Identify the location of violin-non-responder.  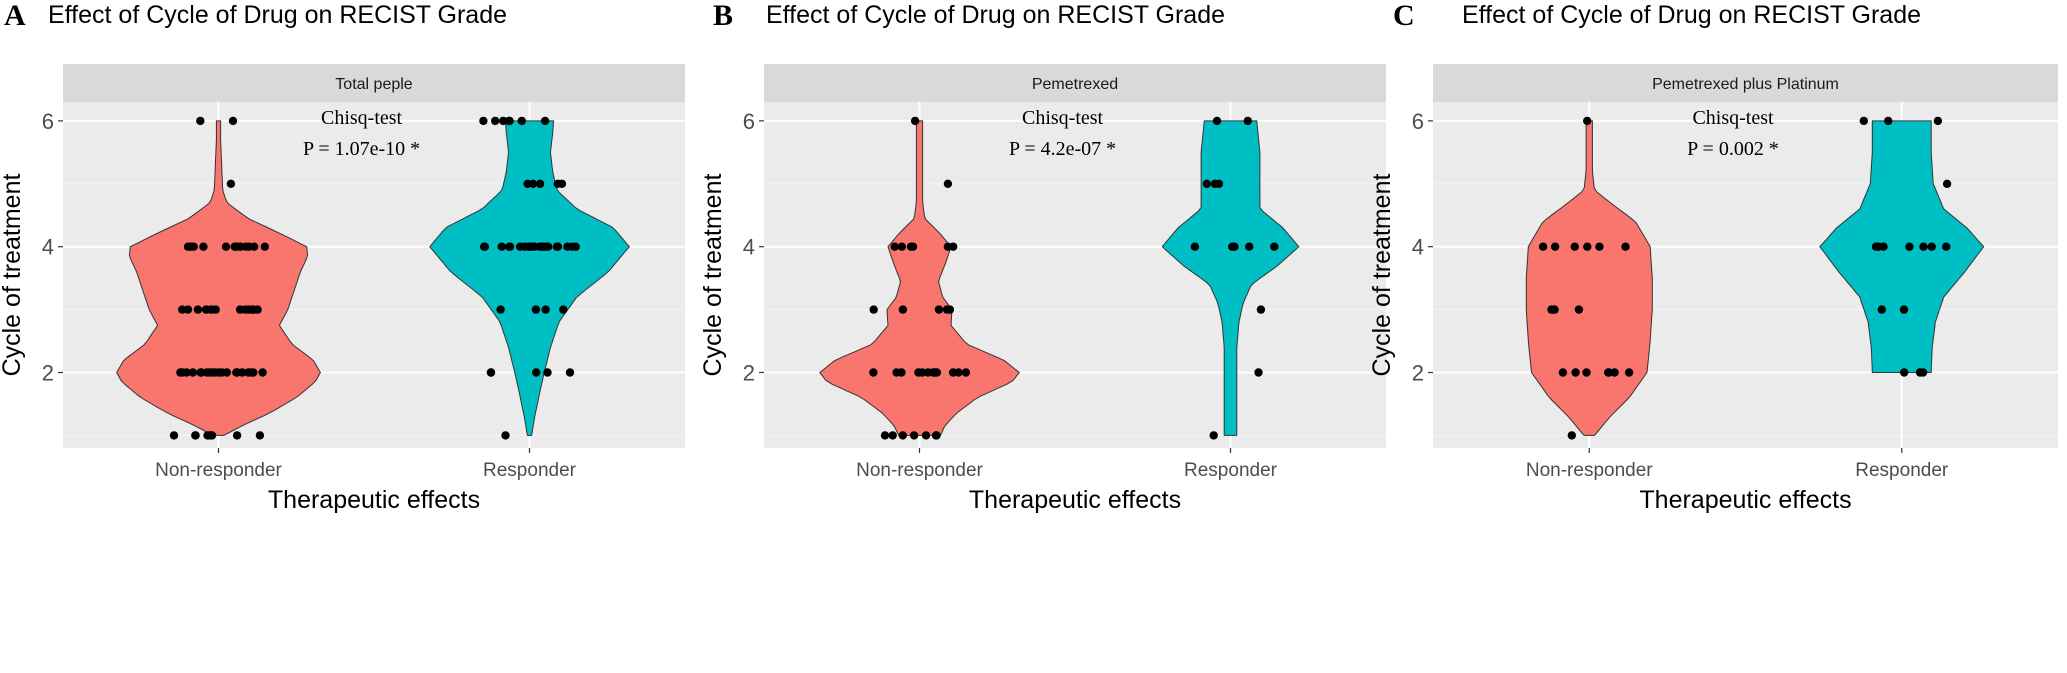
(218, 278).